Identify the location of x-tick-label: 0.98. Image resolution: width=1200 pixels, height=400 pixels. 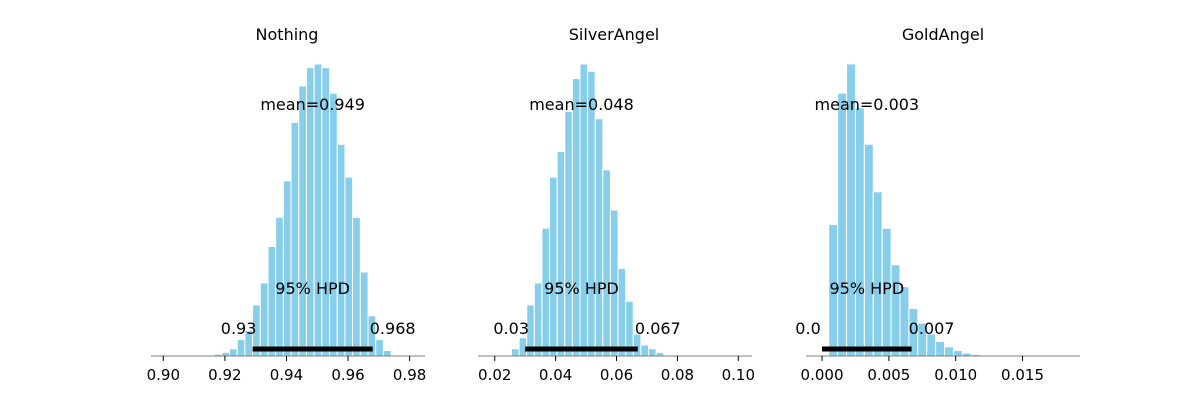
(409, 375).